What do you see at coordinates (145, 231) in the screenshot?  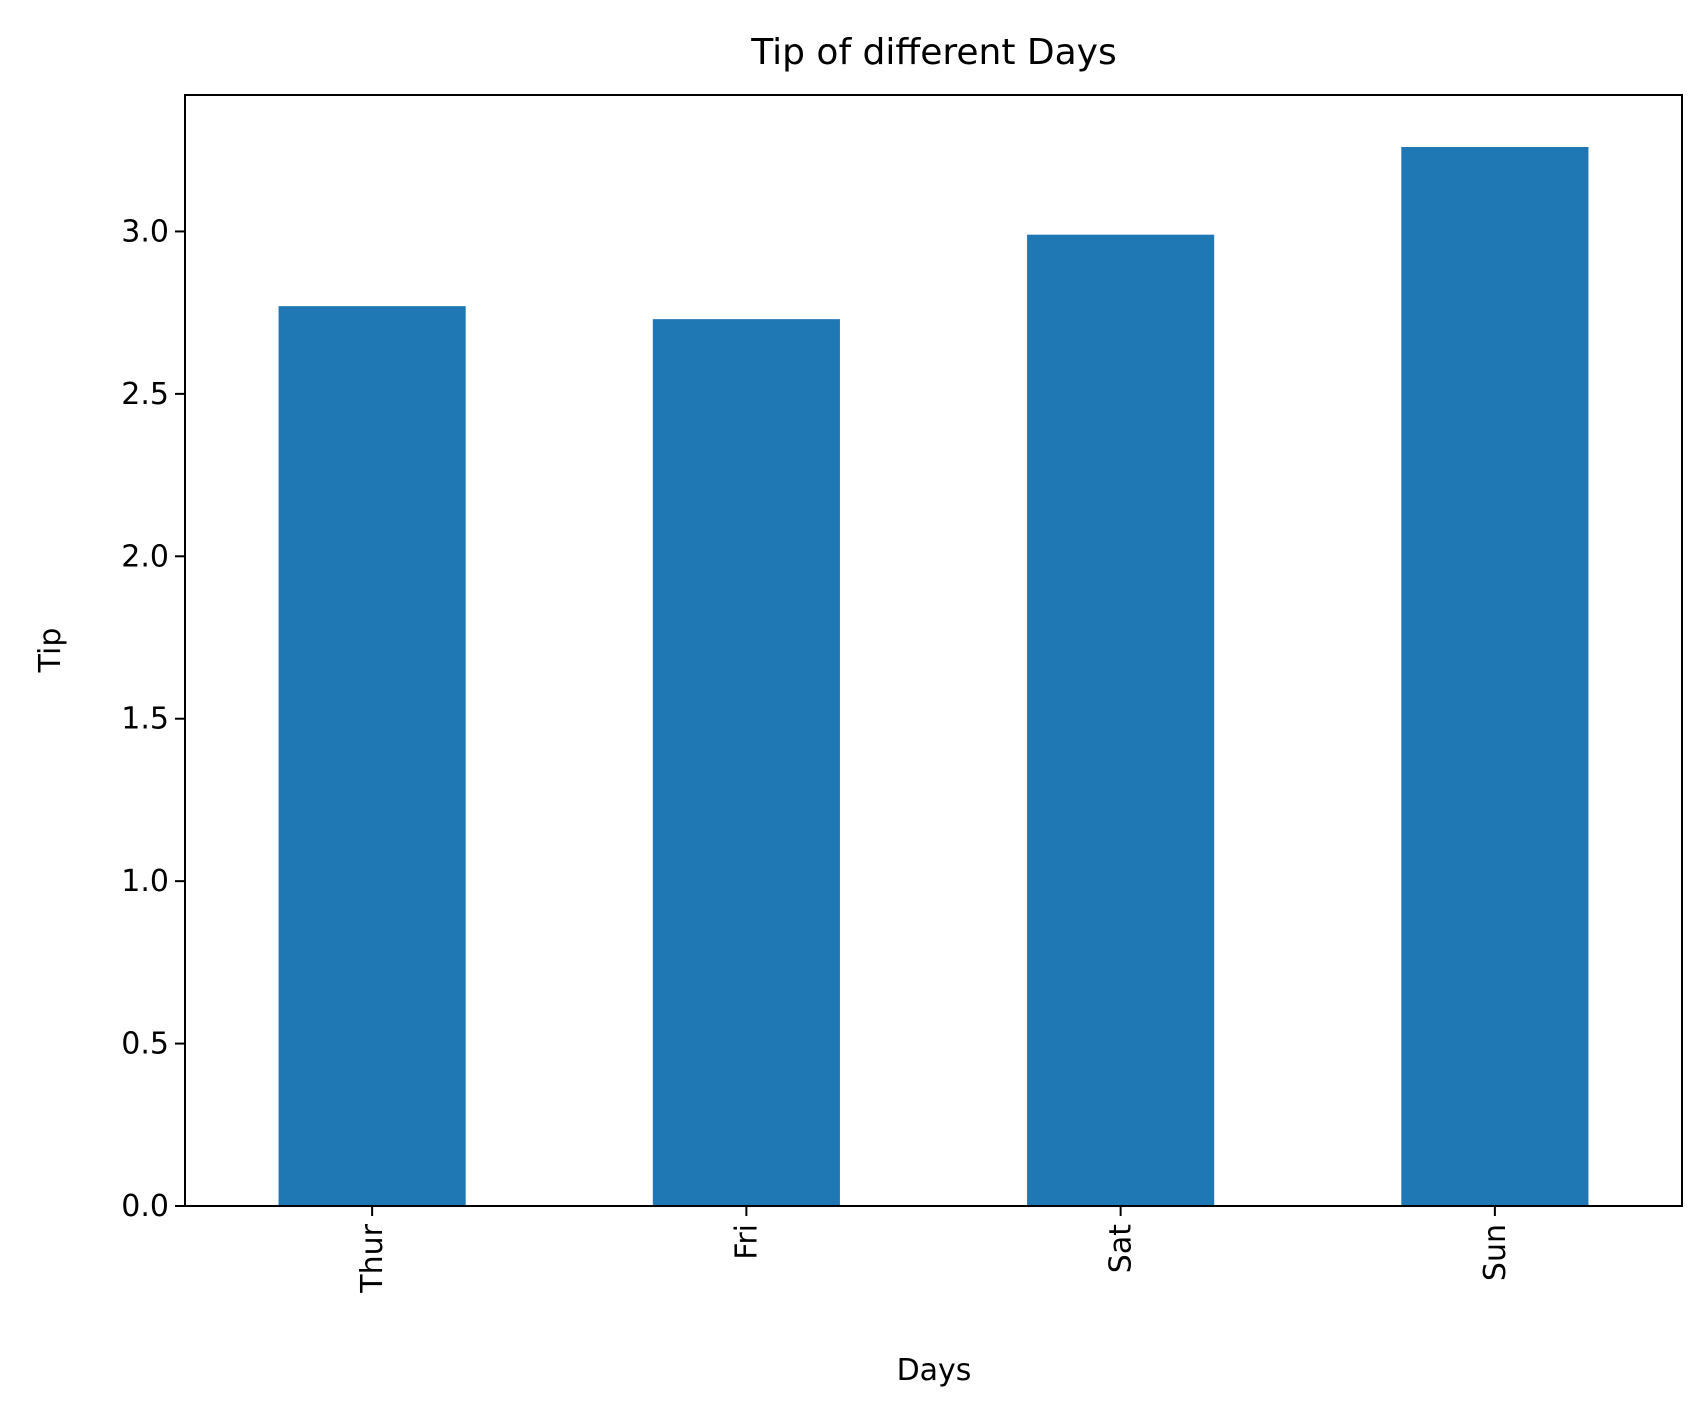 I see `y-tick-label: 3.0` at bounding box center [145, 231].